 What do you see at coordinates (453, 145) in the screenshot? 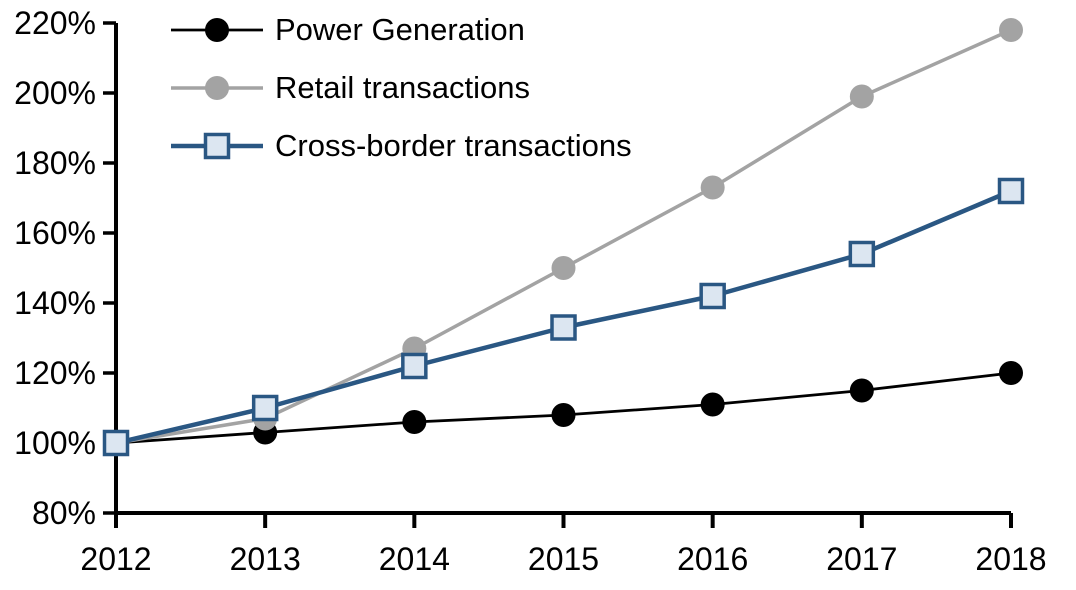
I see `legend-label-cross-border-transactions: Cross-border transactions` at bounding box center [453, 145].